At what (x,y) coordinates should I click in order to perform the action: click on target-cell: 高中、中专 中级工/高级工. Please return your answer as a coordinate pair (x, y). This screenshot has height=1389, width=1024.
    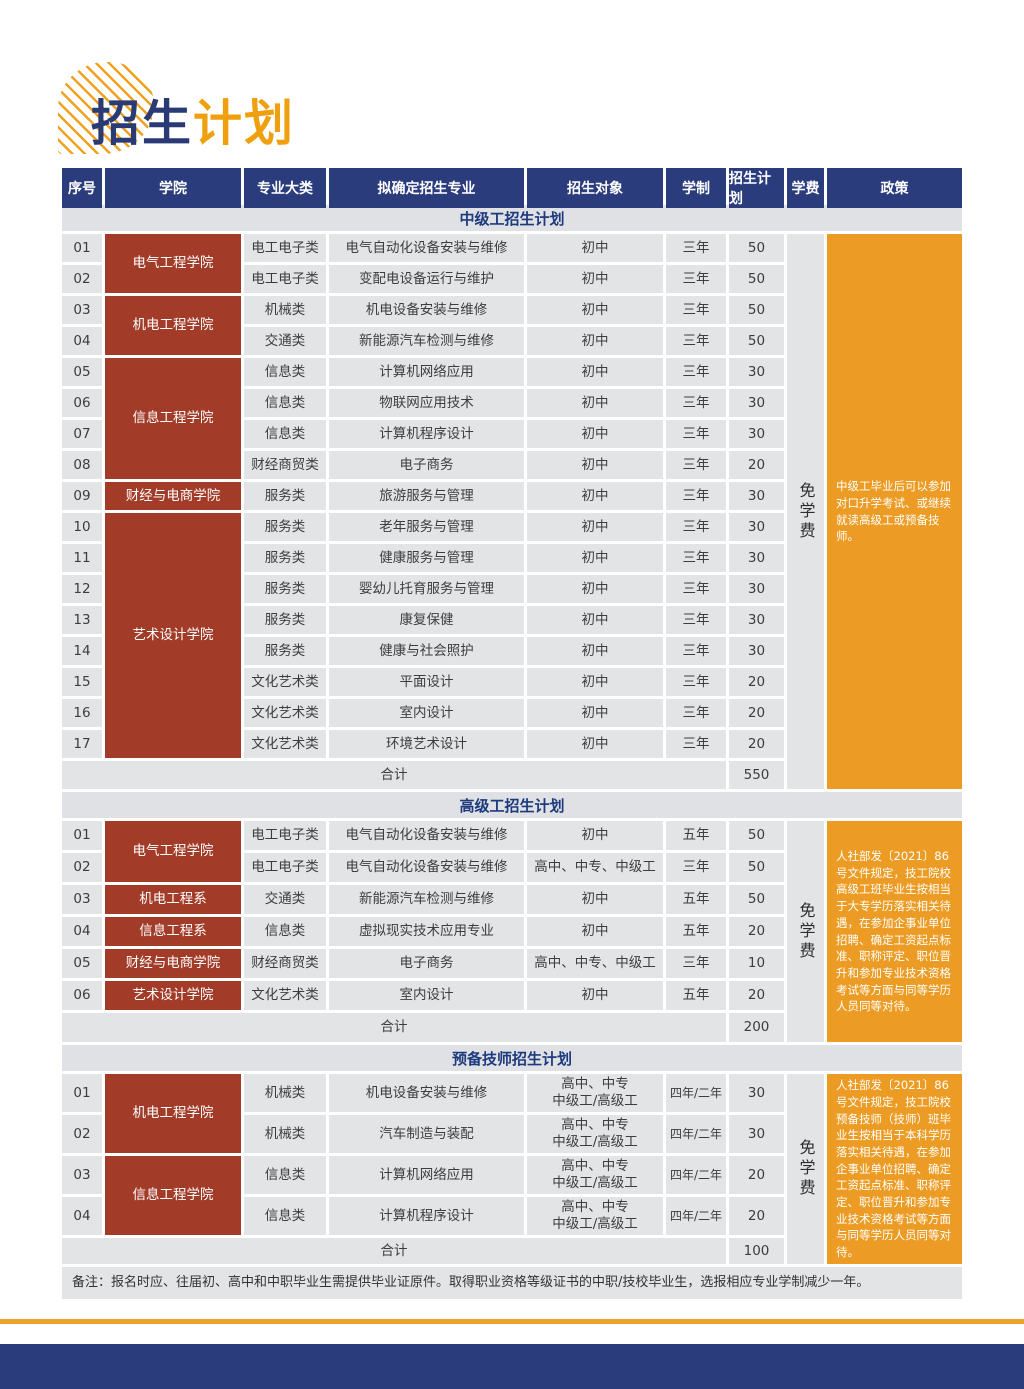
    Looking at the image, I should click on (595, 1134).